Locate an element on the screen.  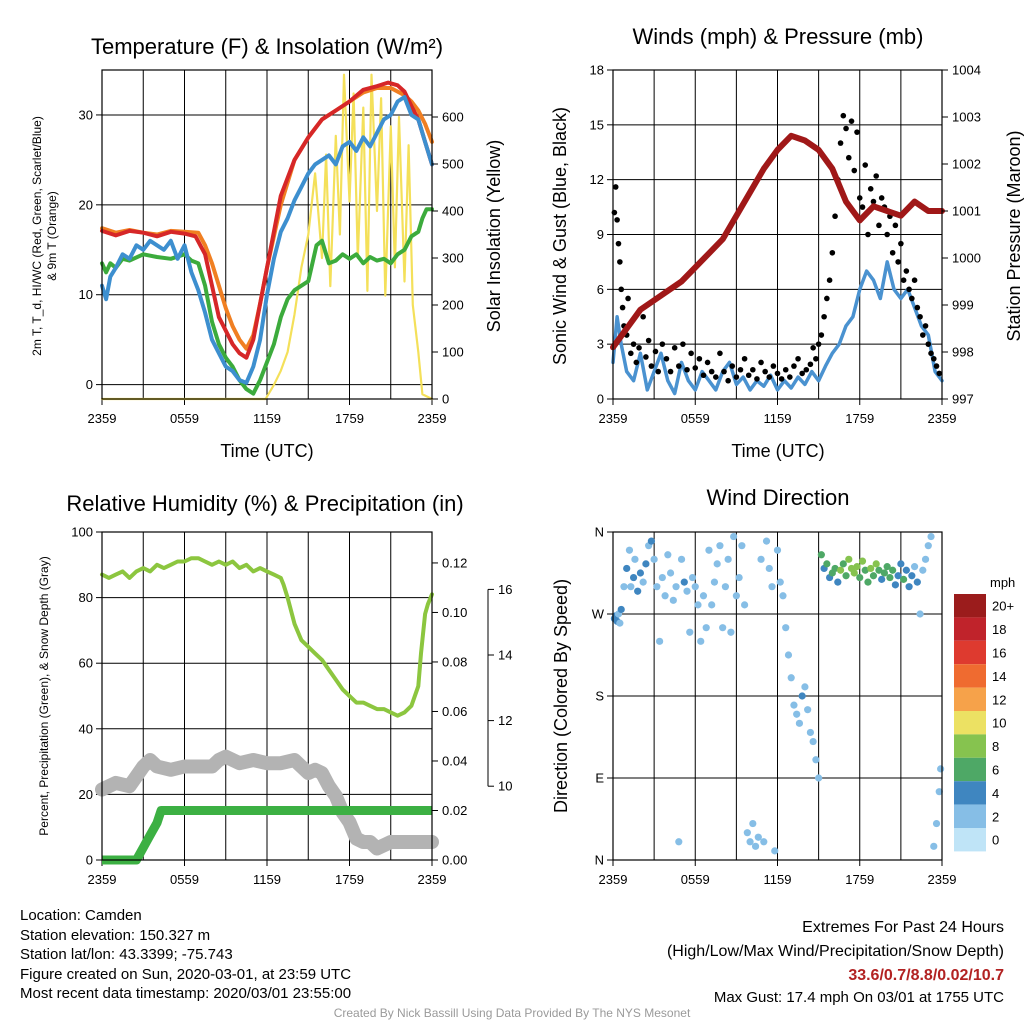
wind-x-label: Time (UTC) is located at coordinates (777, 451).